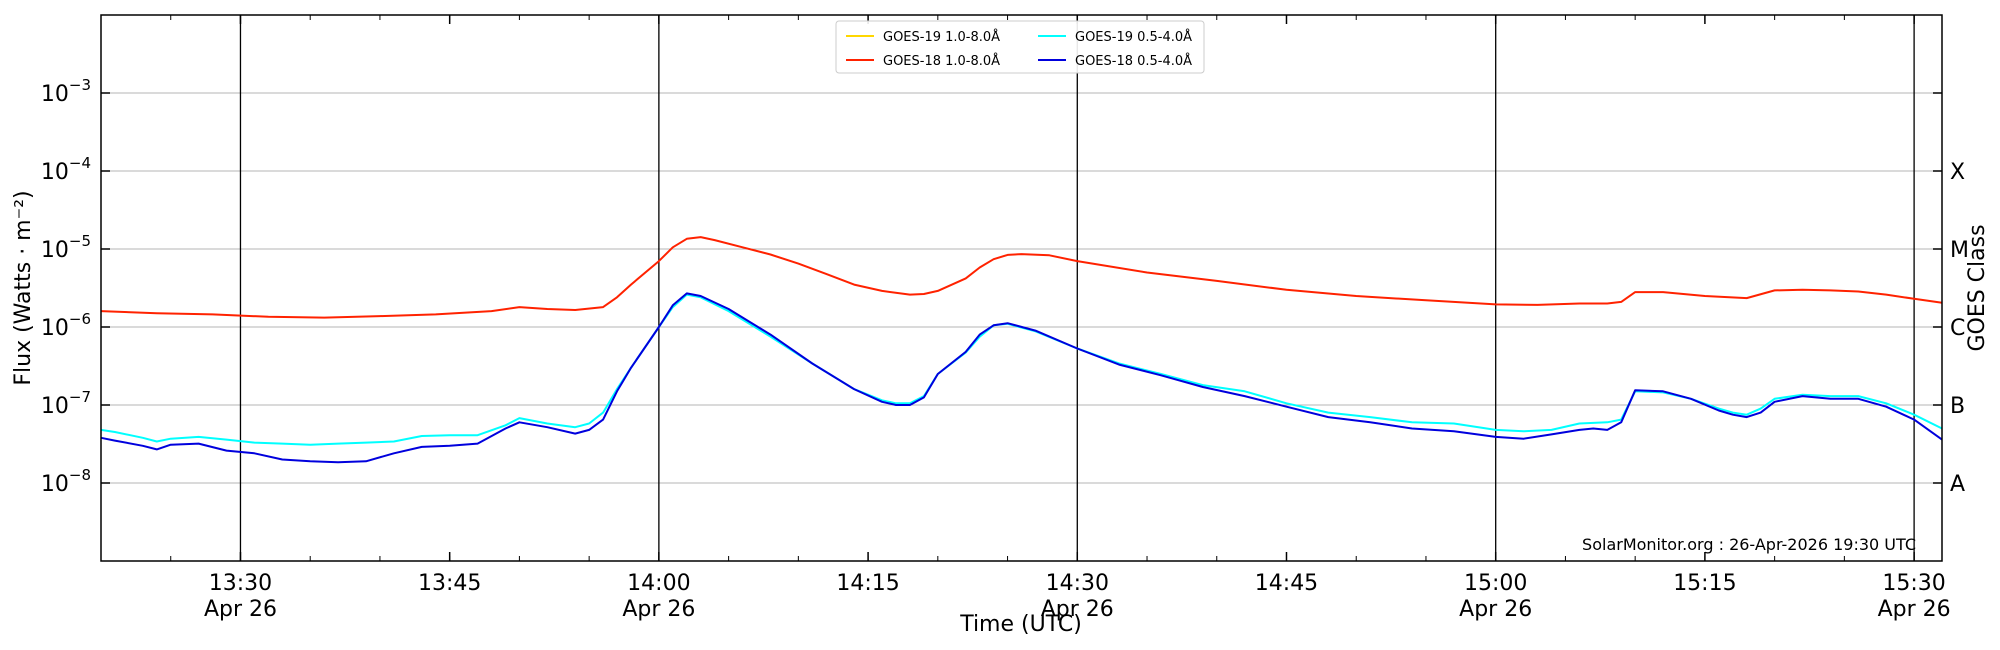  What do you see at coordinates (1020, 624) in the screenshot?
I see `x-axis-label: Time (UTC)` at bounding box center [1020, 624].